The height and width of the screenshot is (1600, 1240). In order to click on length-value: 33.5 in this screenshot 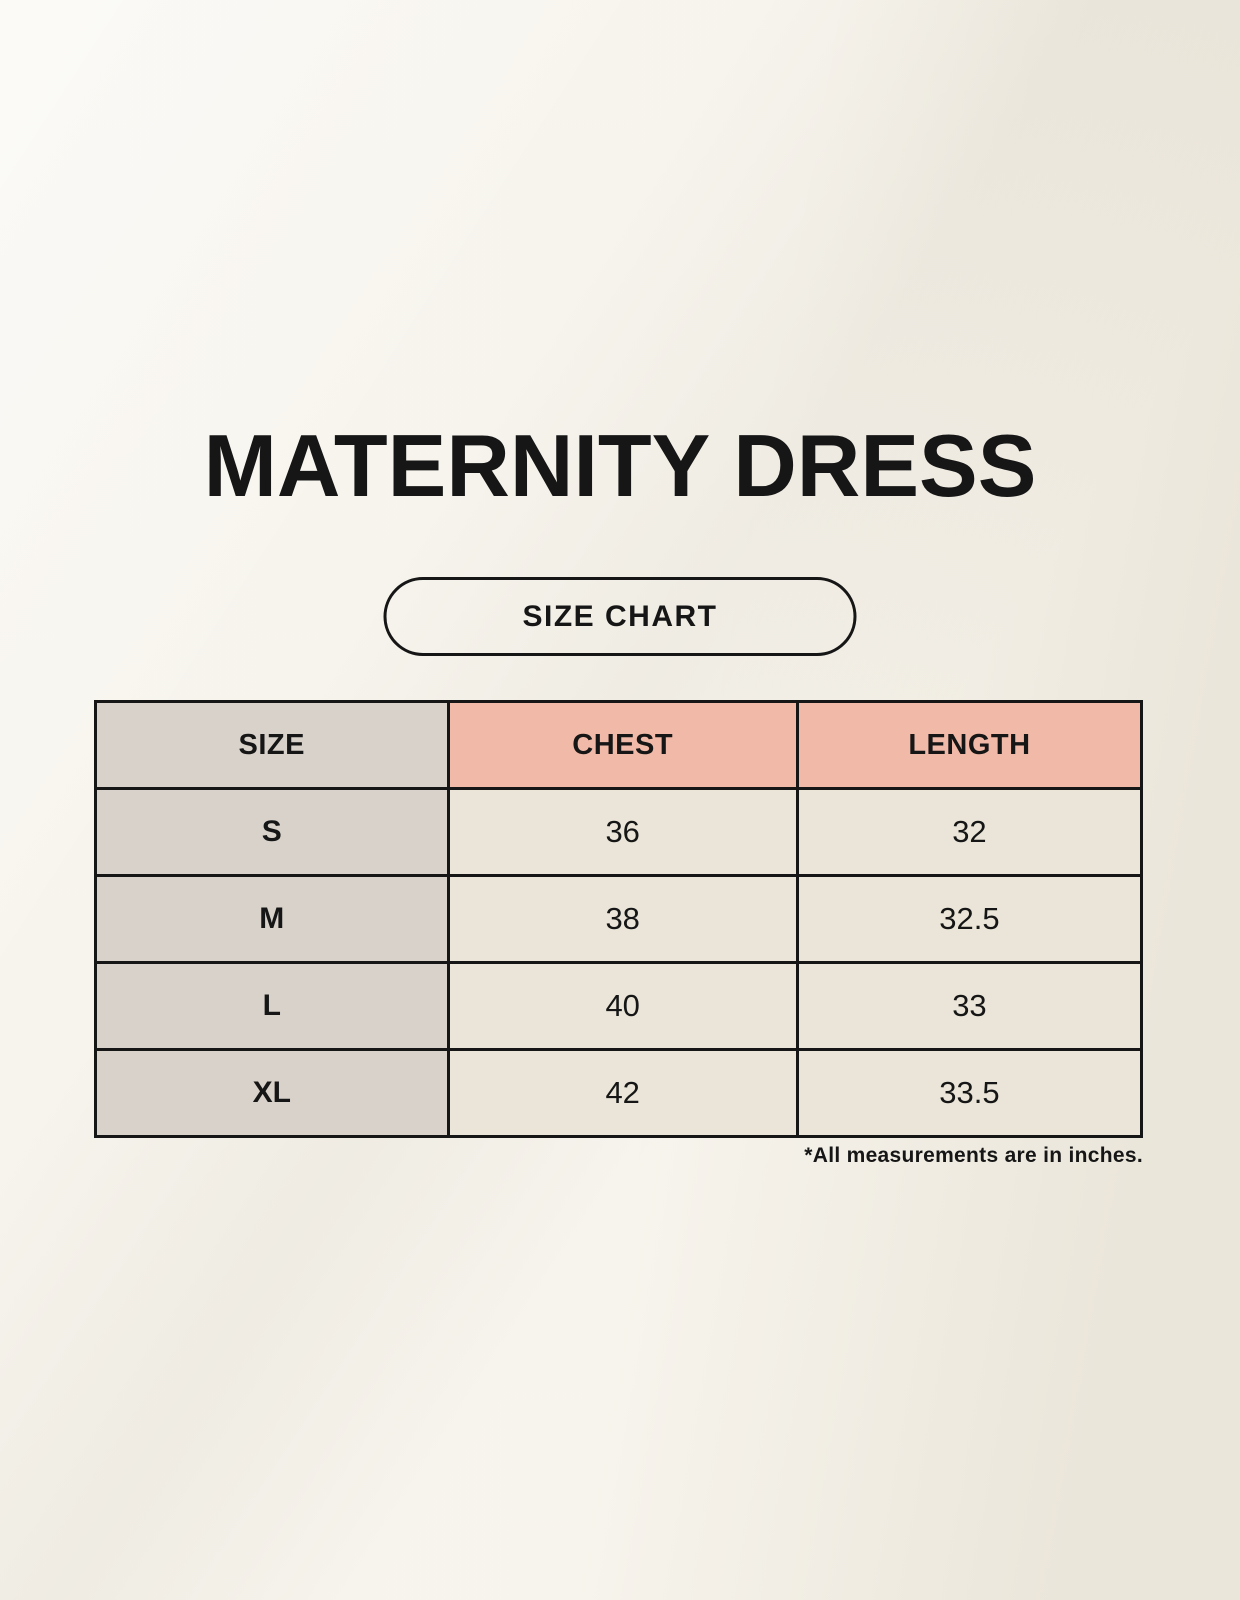, I will do `click(969, 1093)`.